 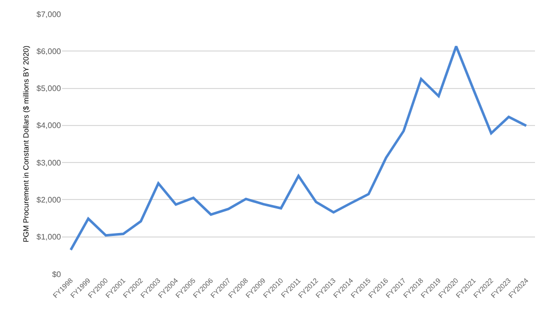 What do you see at coordinates (49, 237) in the screenshot?
I see `y-tick-label: $1,000` at bounding box center [49, 237].